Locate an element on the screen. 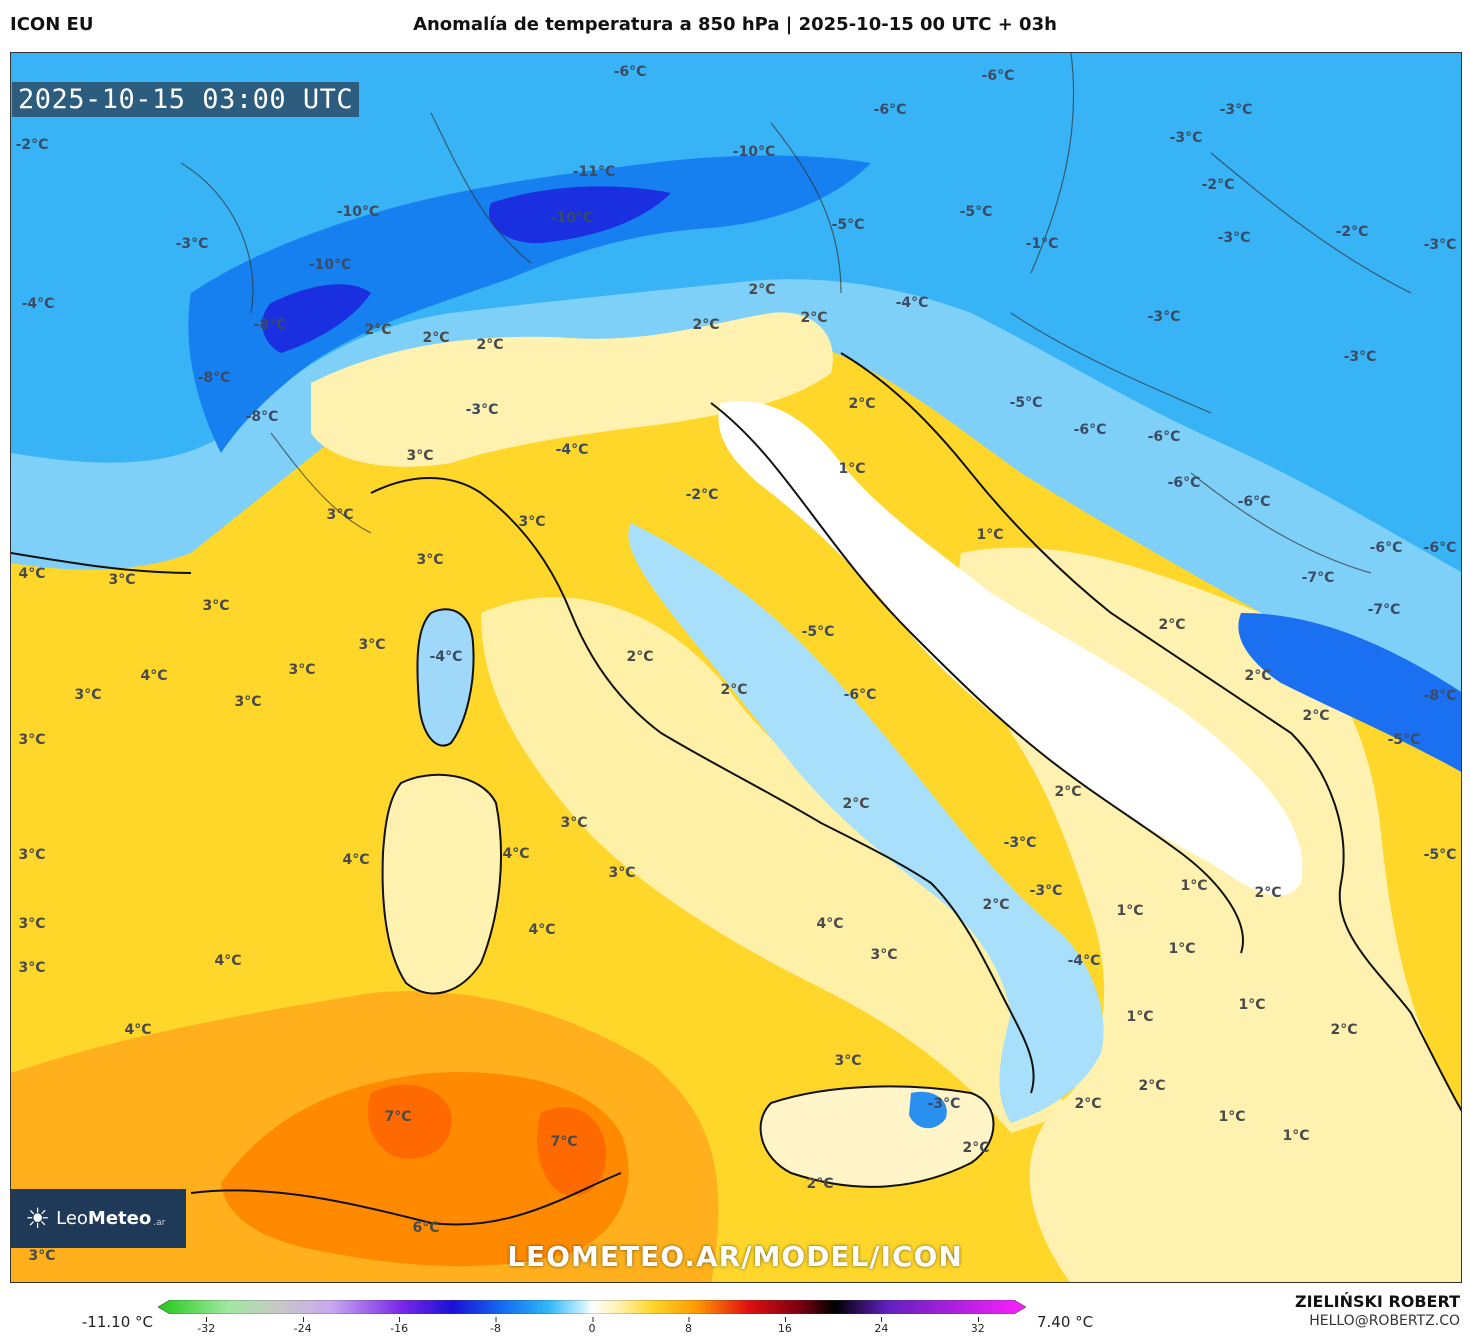 The height and width of the screenshot is (1339, 1470). apennine-cold is located at coordinates (866, 823).